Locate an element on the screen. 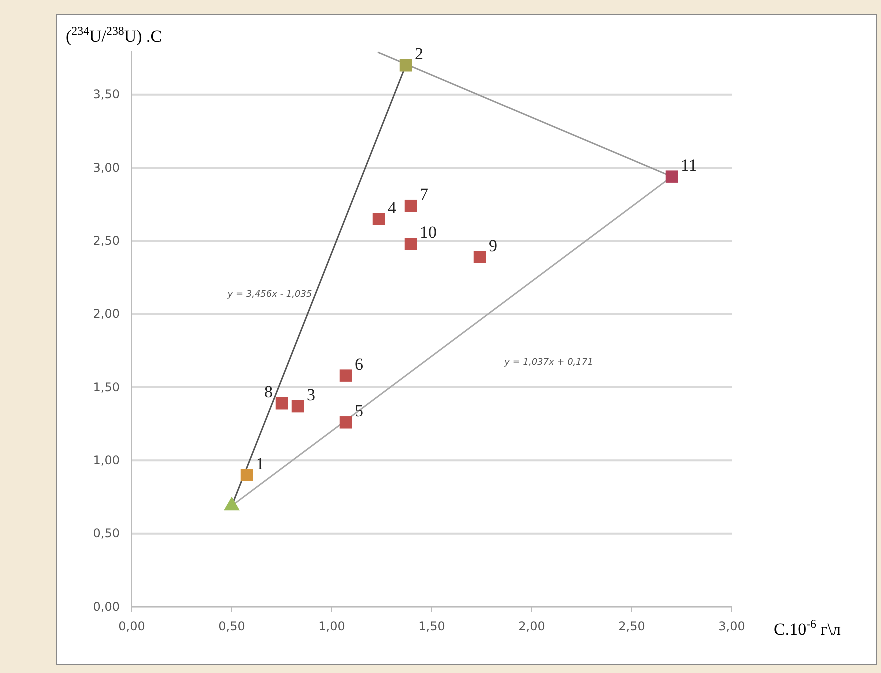 The height and width of the screenshot is (673, 881). annotation: 11 is located at coordinates (689, 165).